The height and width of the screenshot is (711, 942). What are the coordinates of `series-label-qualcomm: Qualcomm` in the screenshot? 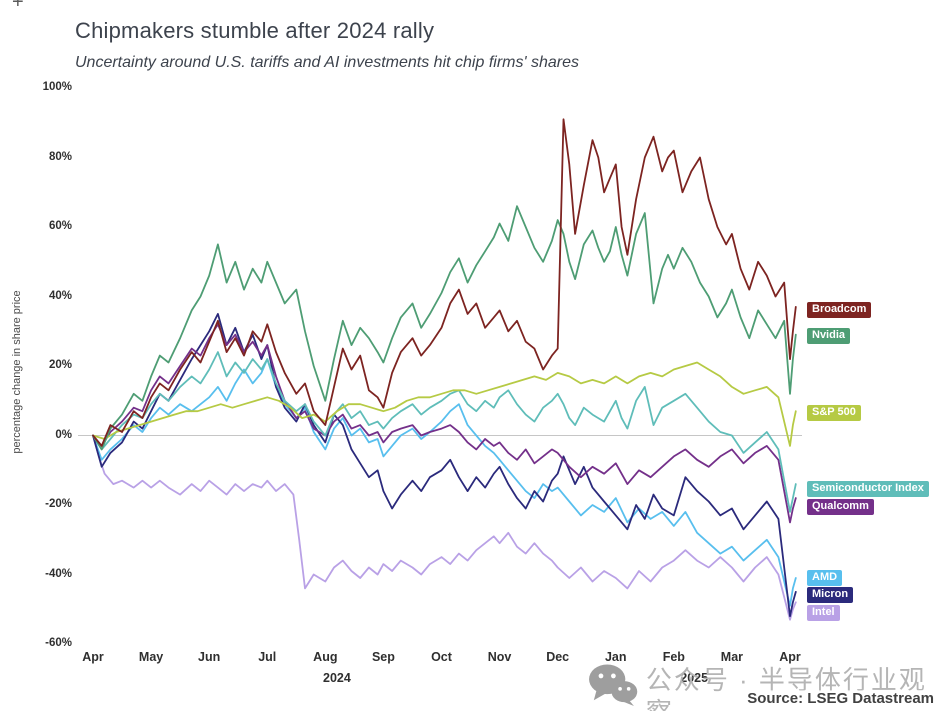 It's located at (840, 506).